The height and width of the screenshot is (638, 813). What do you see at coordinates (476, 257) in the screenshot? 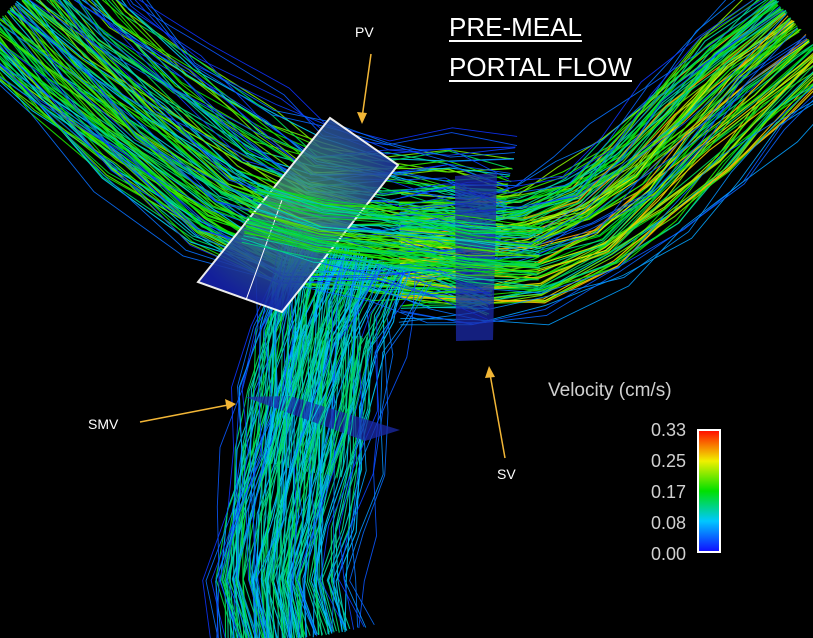
I see `sv-measurement-plane` at bounding box center [476, 257].